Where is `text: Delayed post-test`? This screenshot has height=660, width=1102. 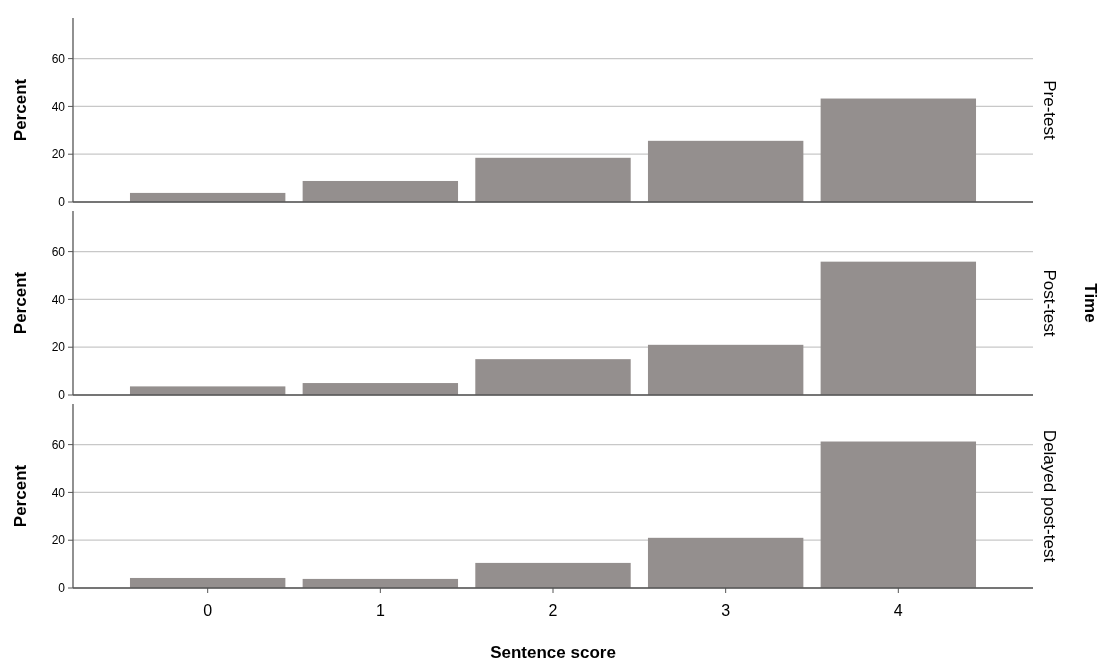
text: Delayed post-test is located at coordinates (1049, 496).